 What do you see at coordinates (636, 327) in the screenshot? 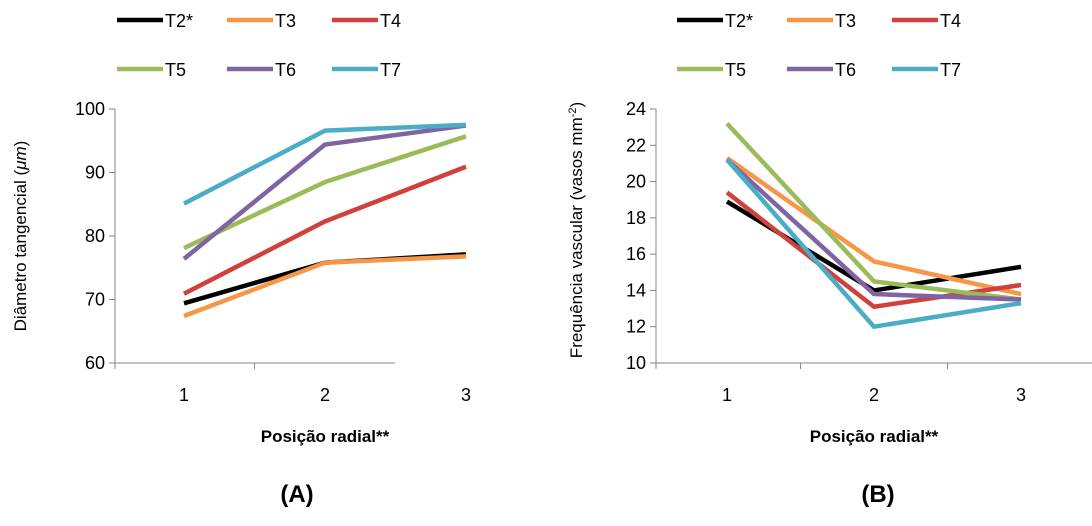
I see `y-tick-label: 12` at bounding box center [636, 327].